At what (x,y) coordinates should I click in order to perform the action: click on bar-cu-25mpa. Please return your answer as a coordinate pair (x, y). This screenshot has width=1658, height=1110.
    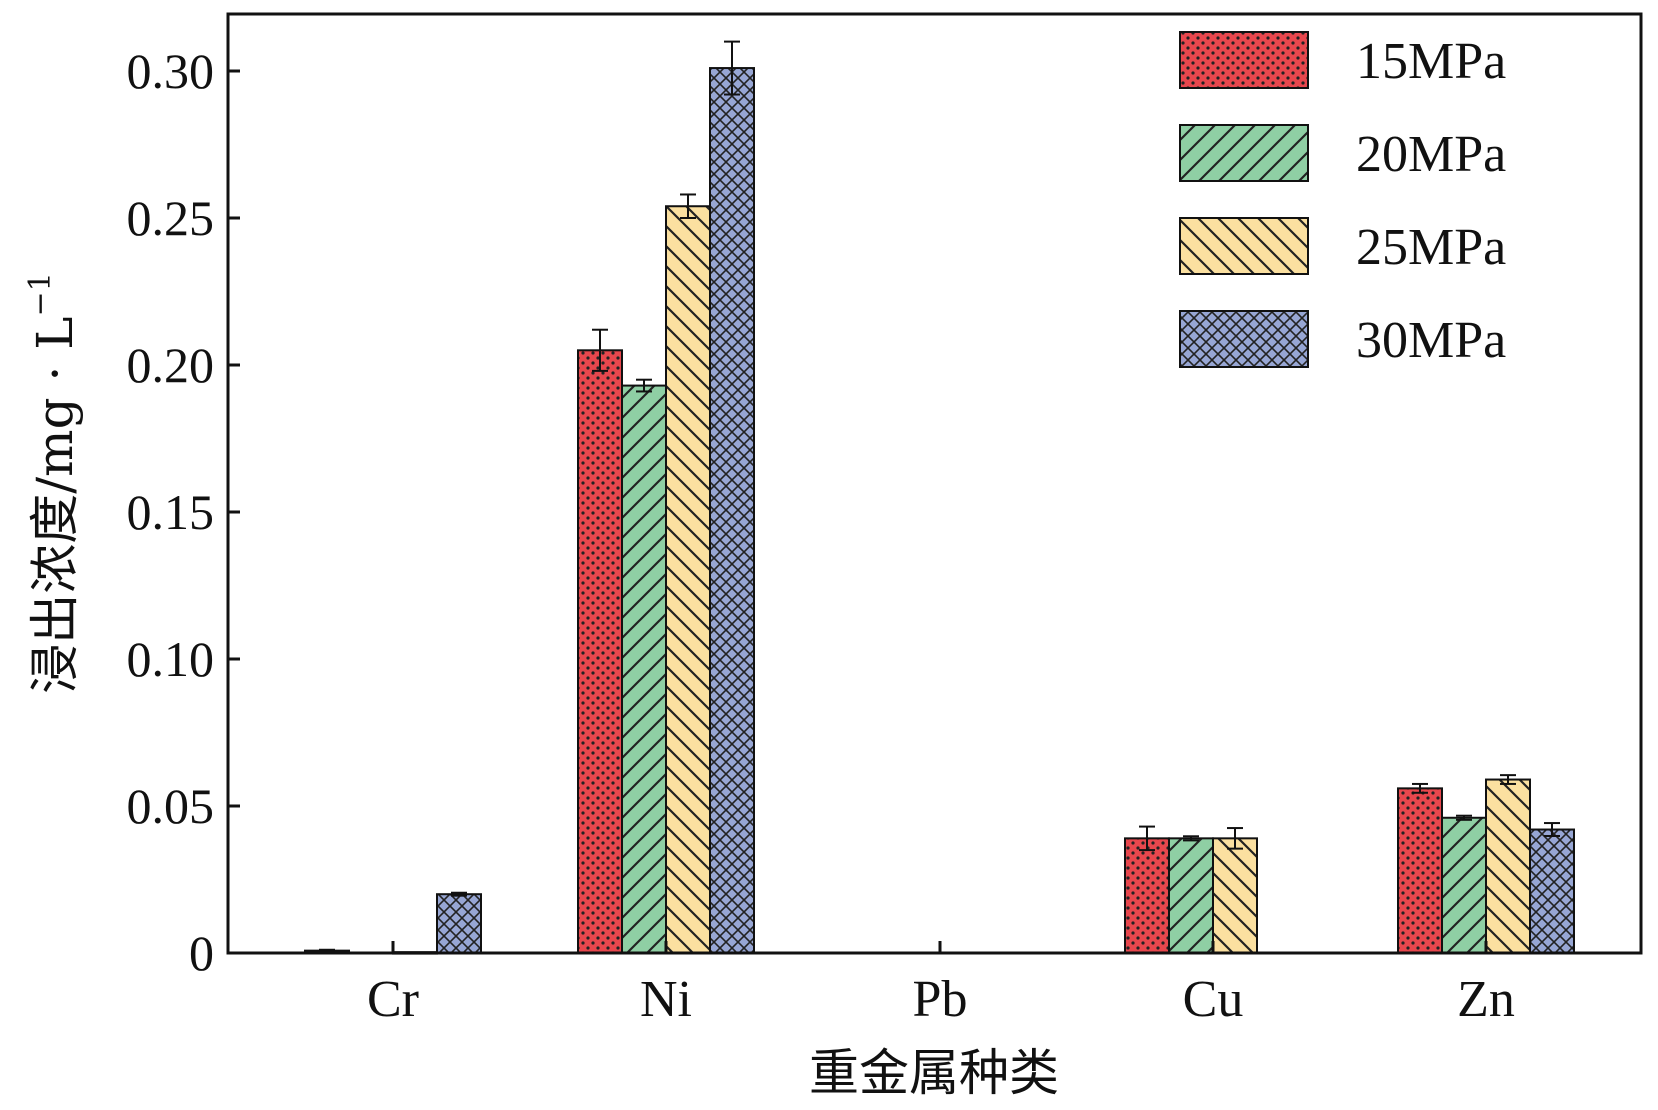
    Looking at the image, I should click on (1235, 896).